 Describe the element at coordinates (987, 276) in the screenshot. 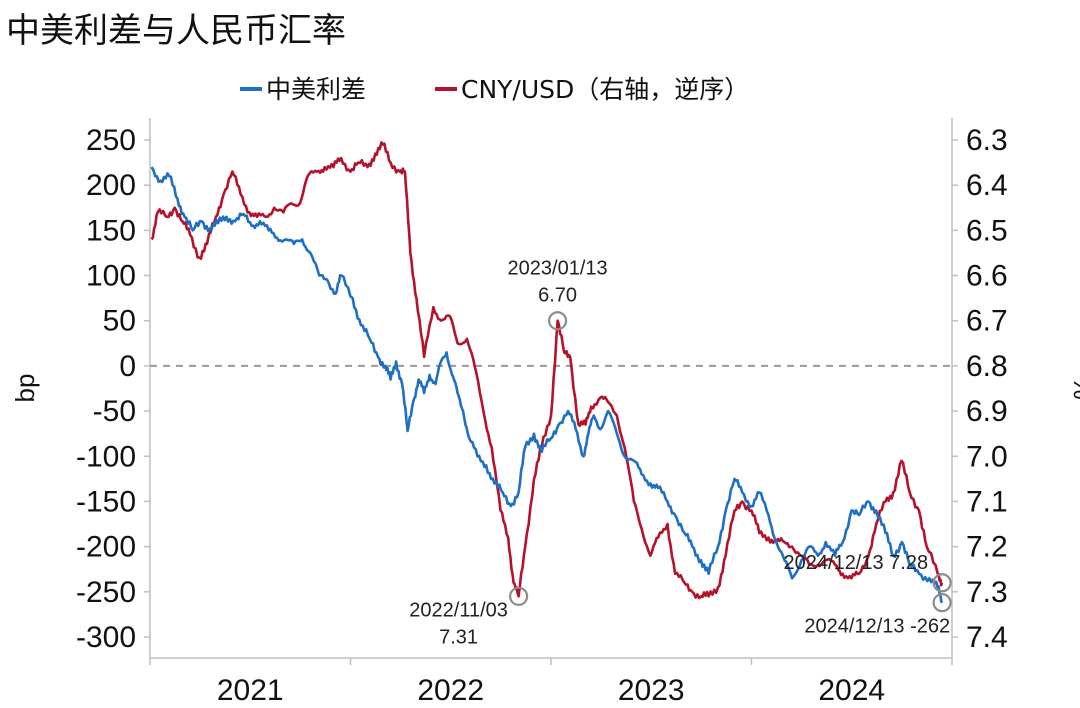

I see `right-tick-label: 6.6` at that location.